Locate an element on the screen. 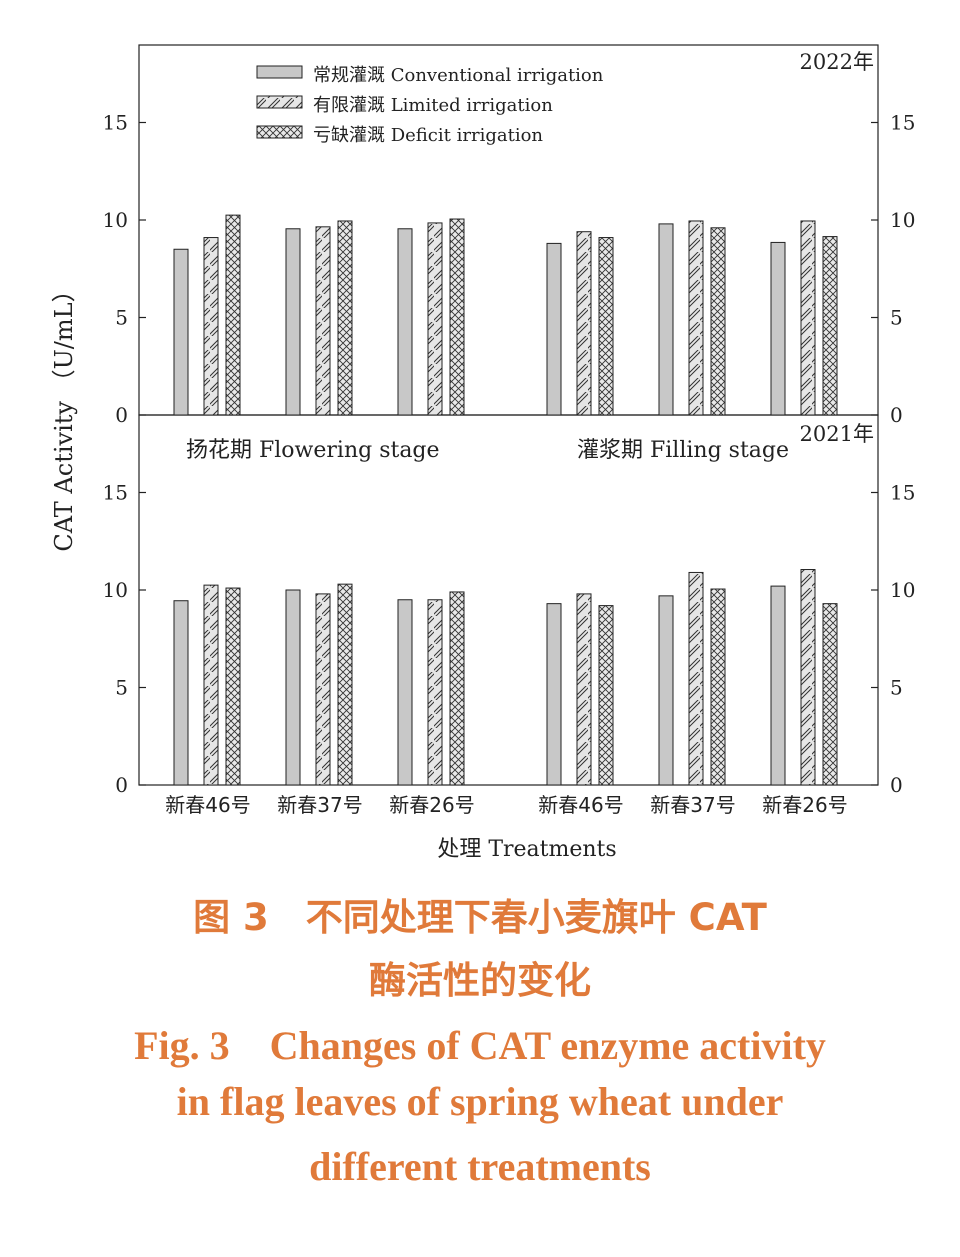 This screenshot has width=960, height=1257. caption-en-line3: different treatments is located at coordinates (480, 1166).